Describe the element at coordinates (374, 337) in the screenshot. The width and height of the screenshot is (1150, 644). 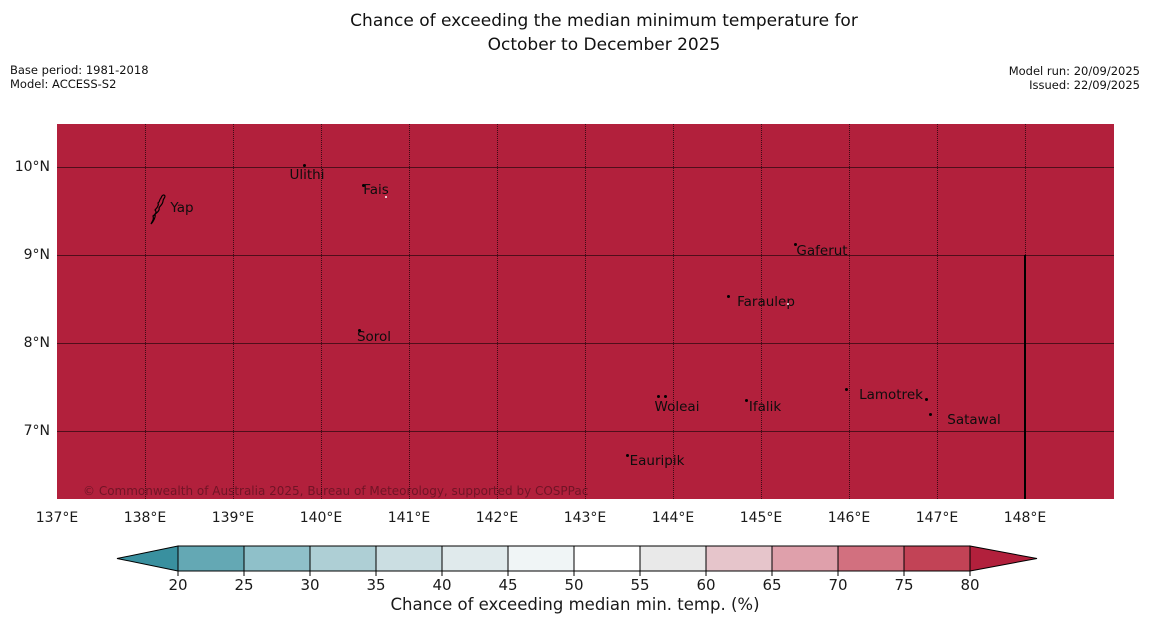
I see `island-label-sorol: Sorol` at that location.